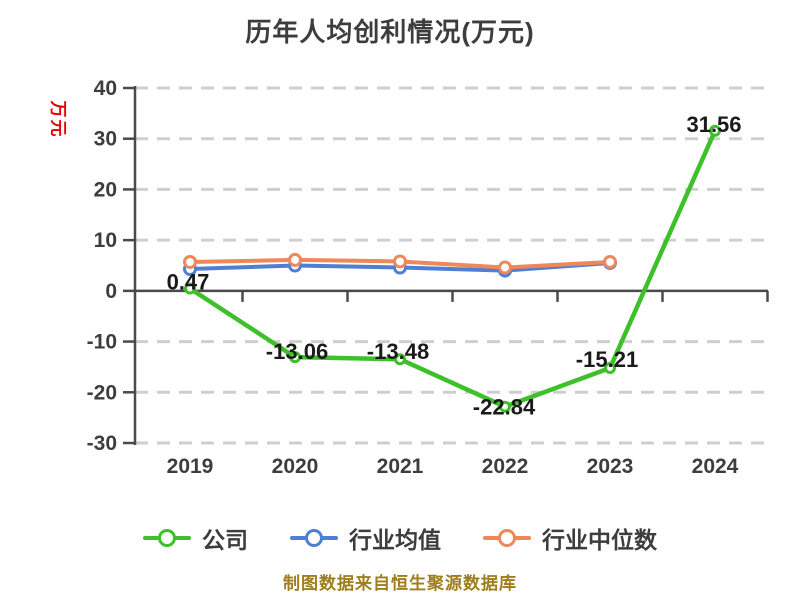 The width and height of the screenshot is (800, 600). I want to click on svg-text: 2021, so click(400, 466).